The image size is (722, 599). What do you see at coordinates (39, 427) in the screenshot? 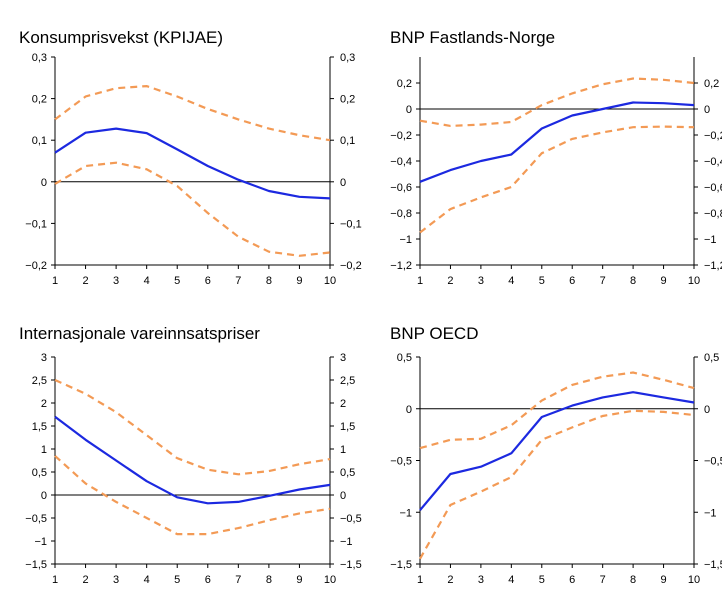
I see `y-tick-label-left: 1,5` at bounding box center [39, 427].